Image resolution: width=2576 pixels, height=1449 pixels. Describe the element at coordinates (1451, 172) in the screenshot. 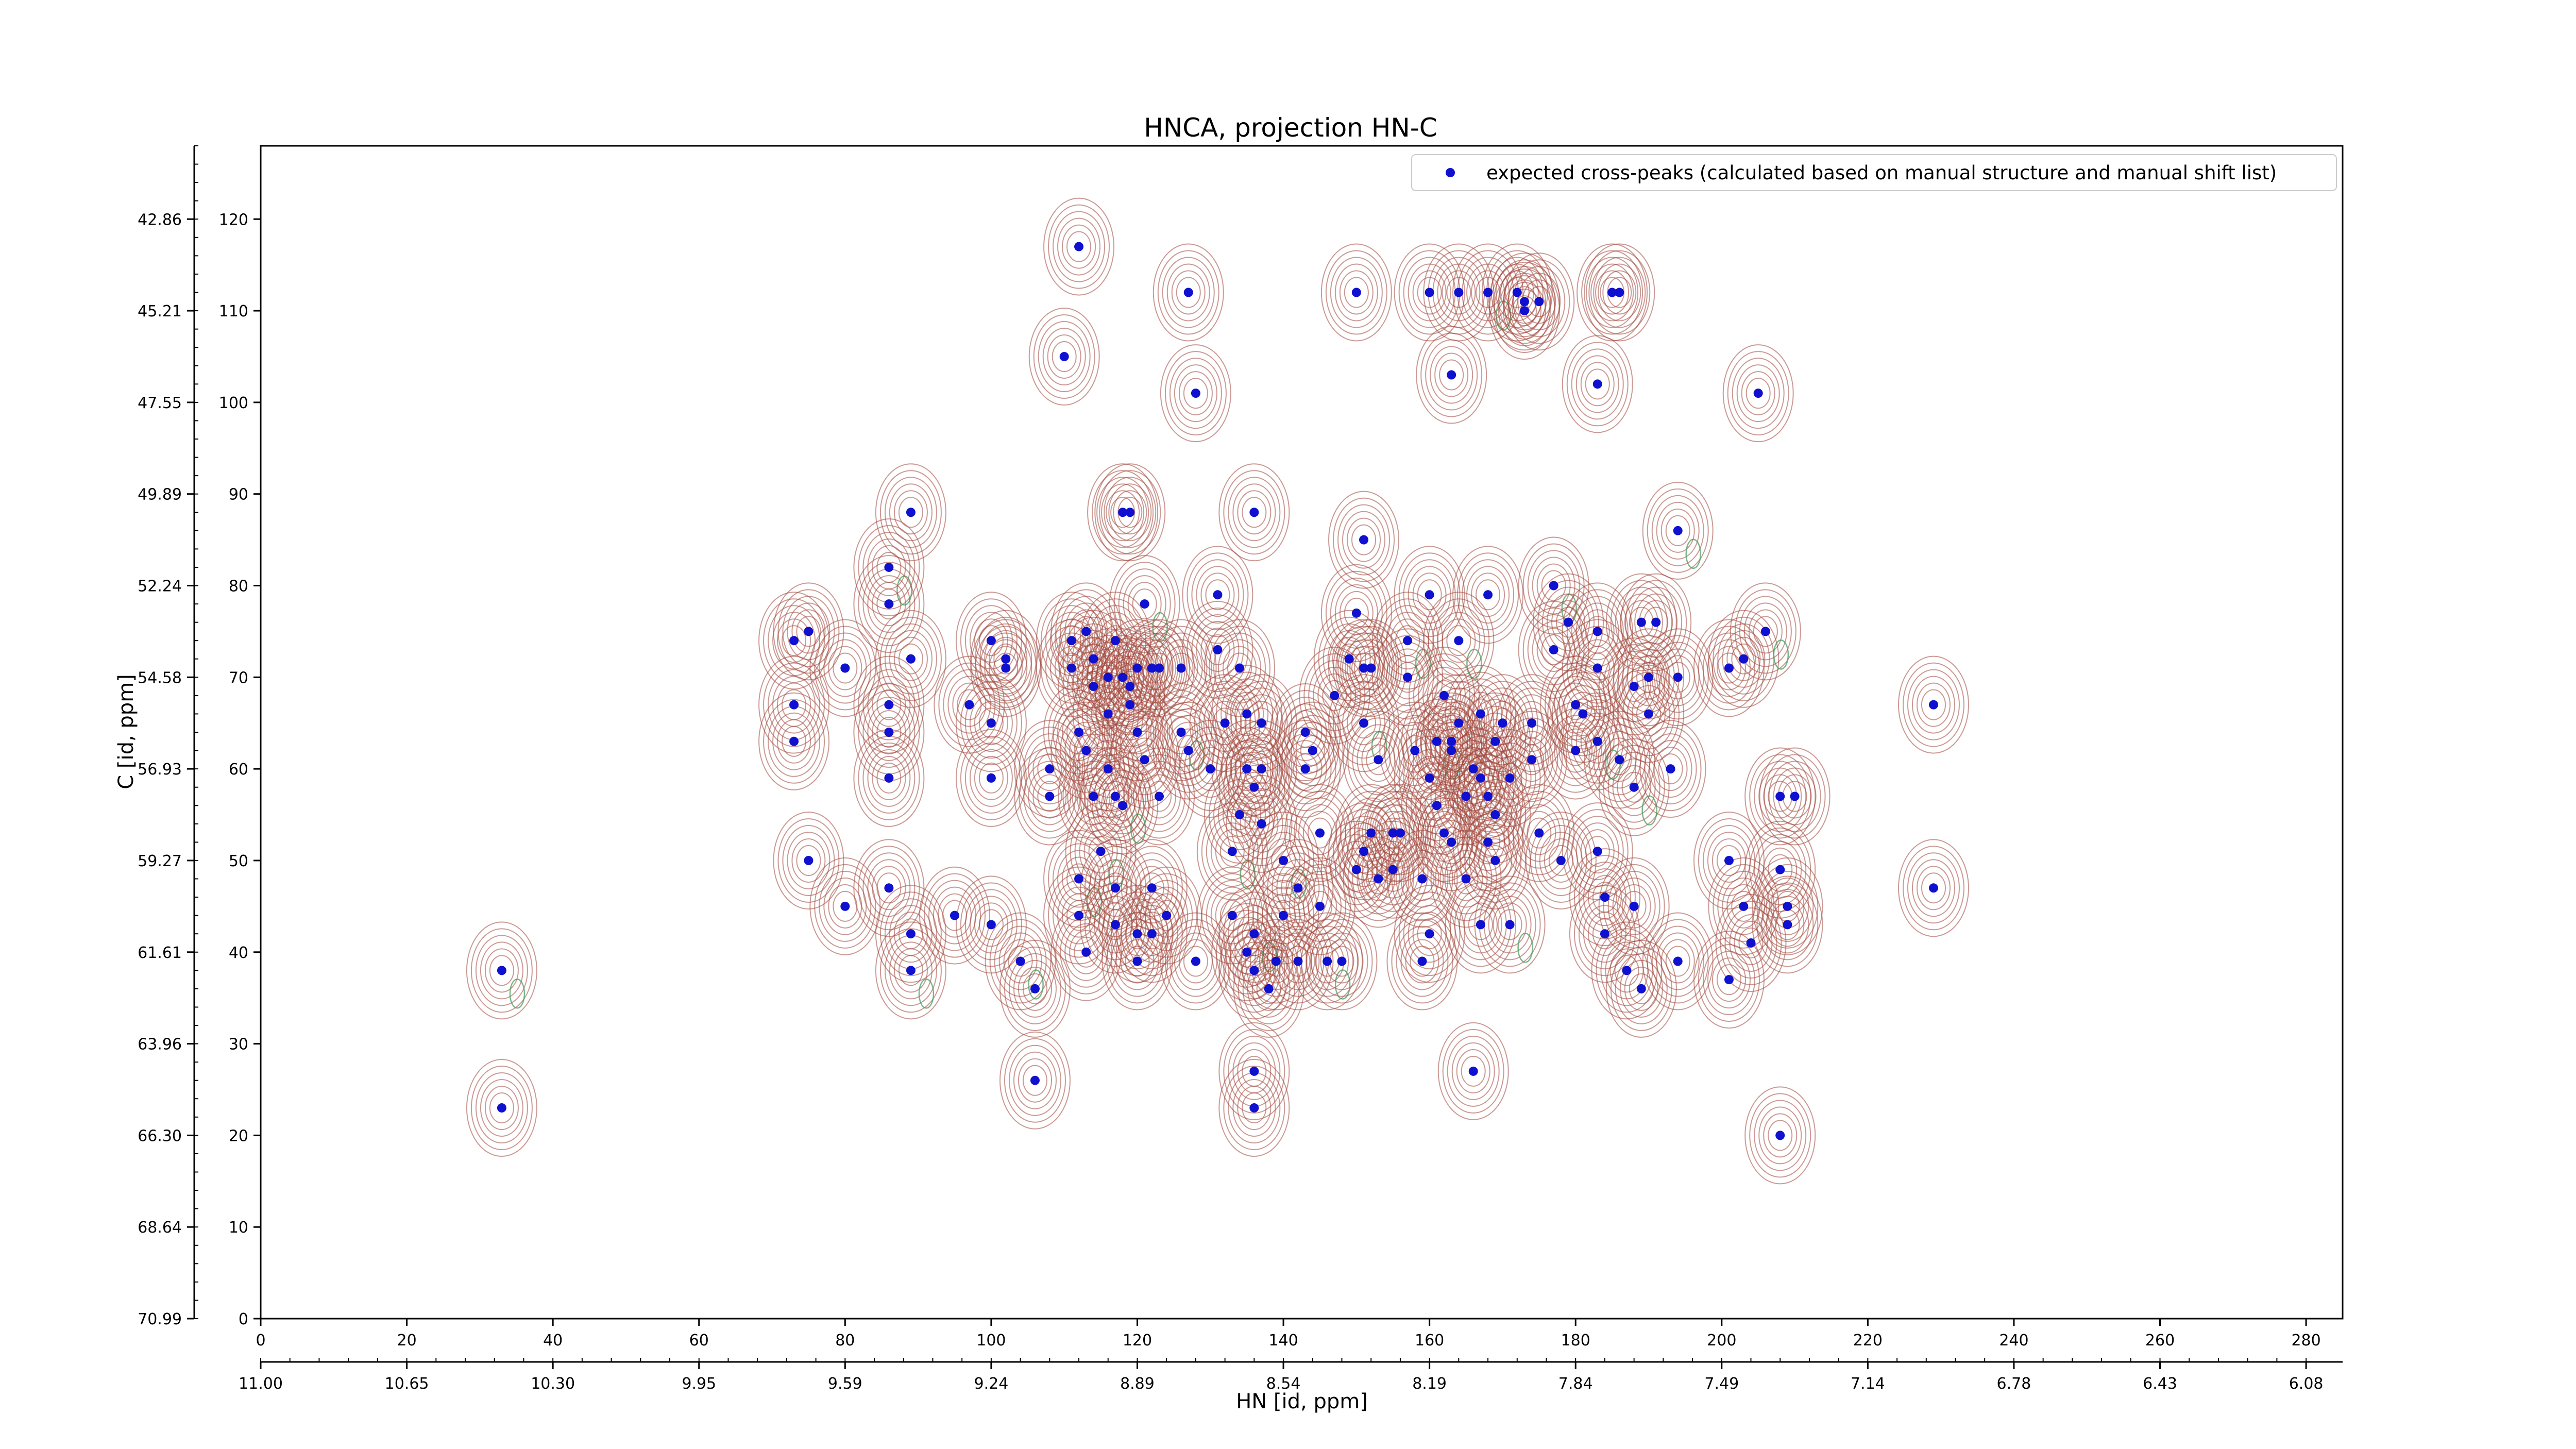

I see `legend-marker` at that location.